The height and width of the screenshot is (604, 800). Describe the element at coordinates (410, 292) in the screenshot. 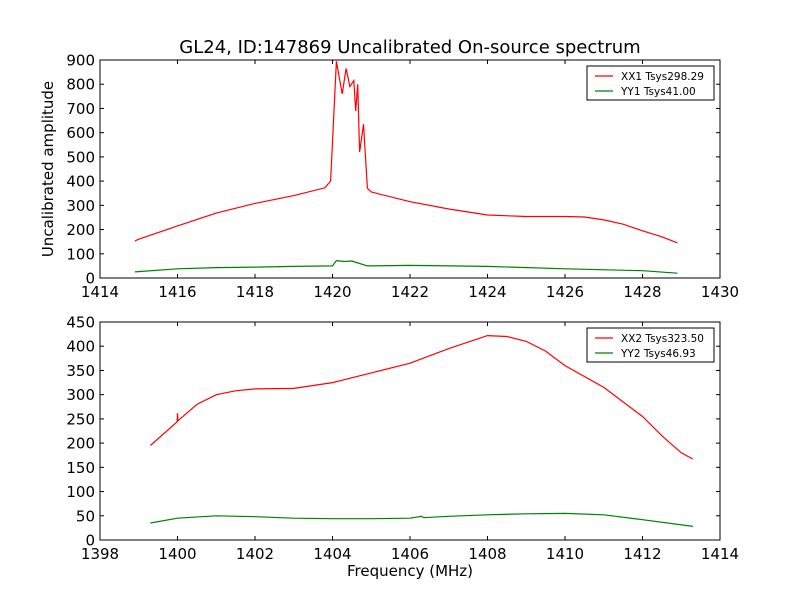

I see `x-tick-label: 1422` at that location.